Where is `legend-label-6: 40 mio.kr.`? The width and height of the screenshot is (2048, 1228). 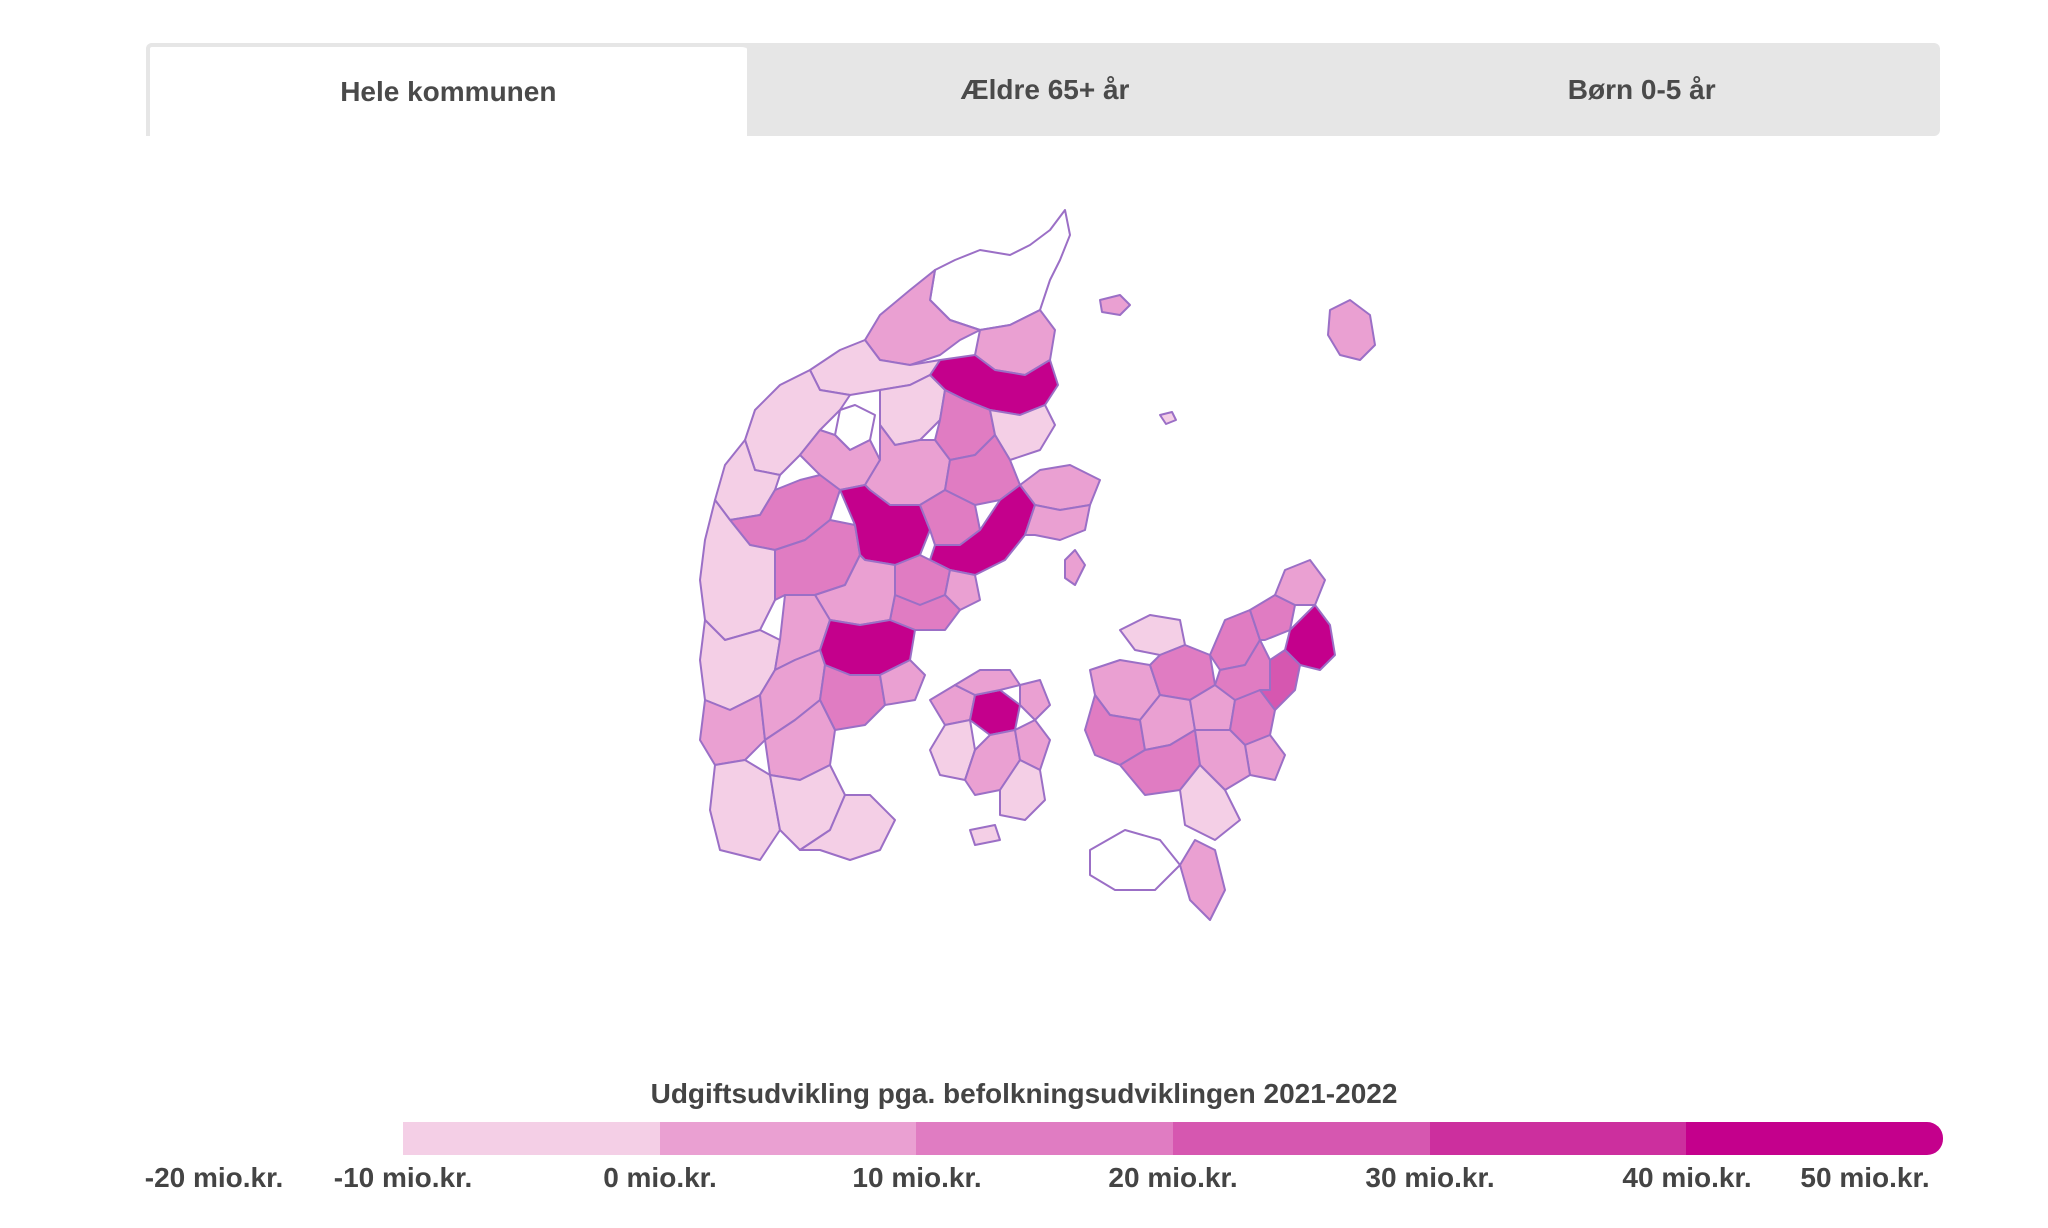 legend-label-6: 40 mio.kr. is located at coordinates (1687, 1177).